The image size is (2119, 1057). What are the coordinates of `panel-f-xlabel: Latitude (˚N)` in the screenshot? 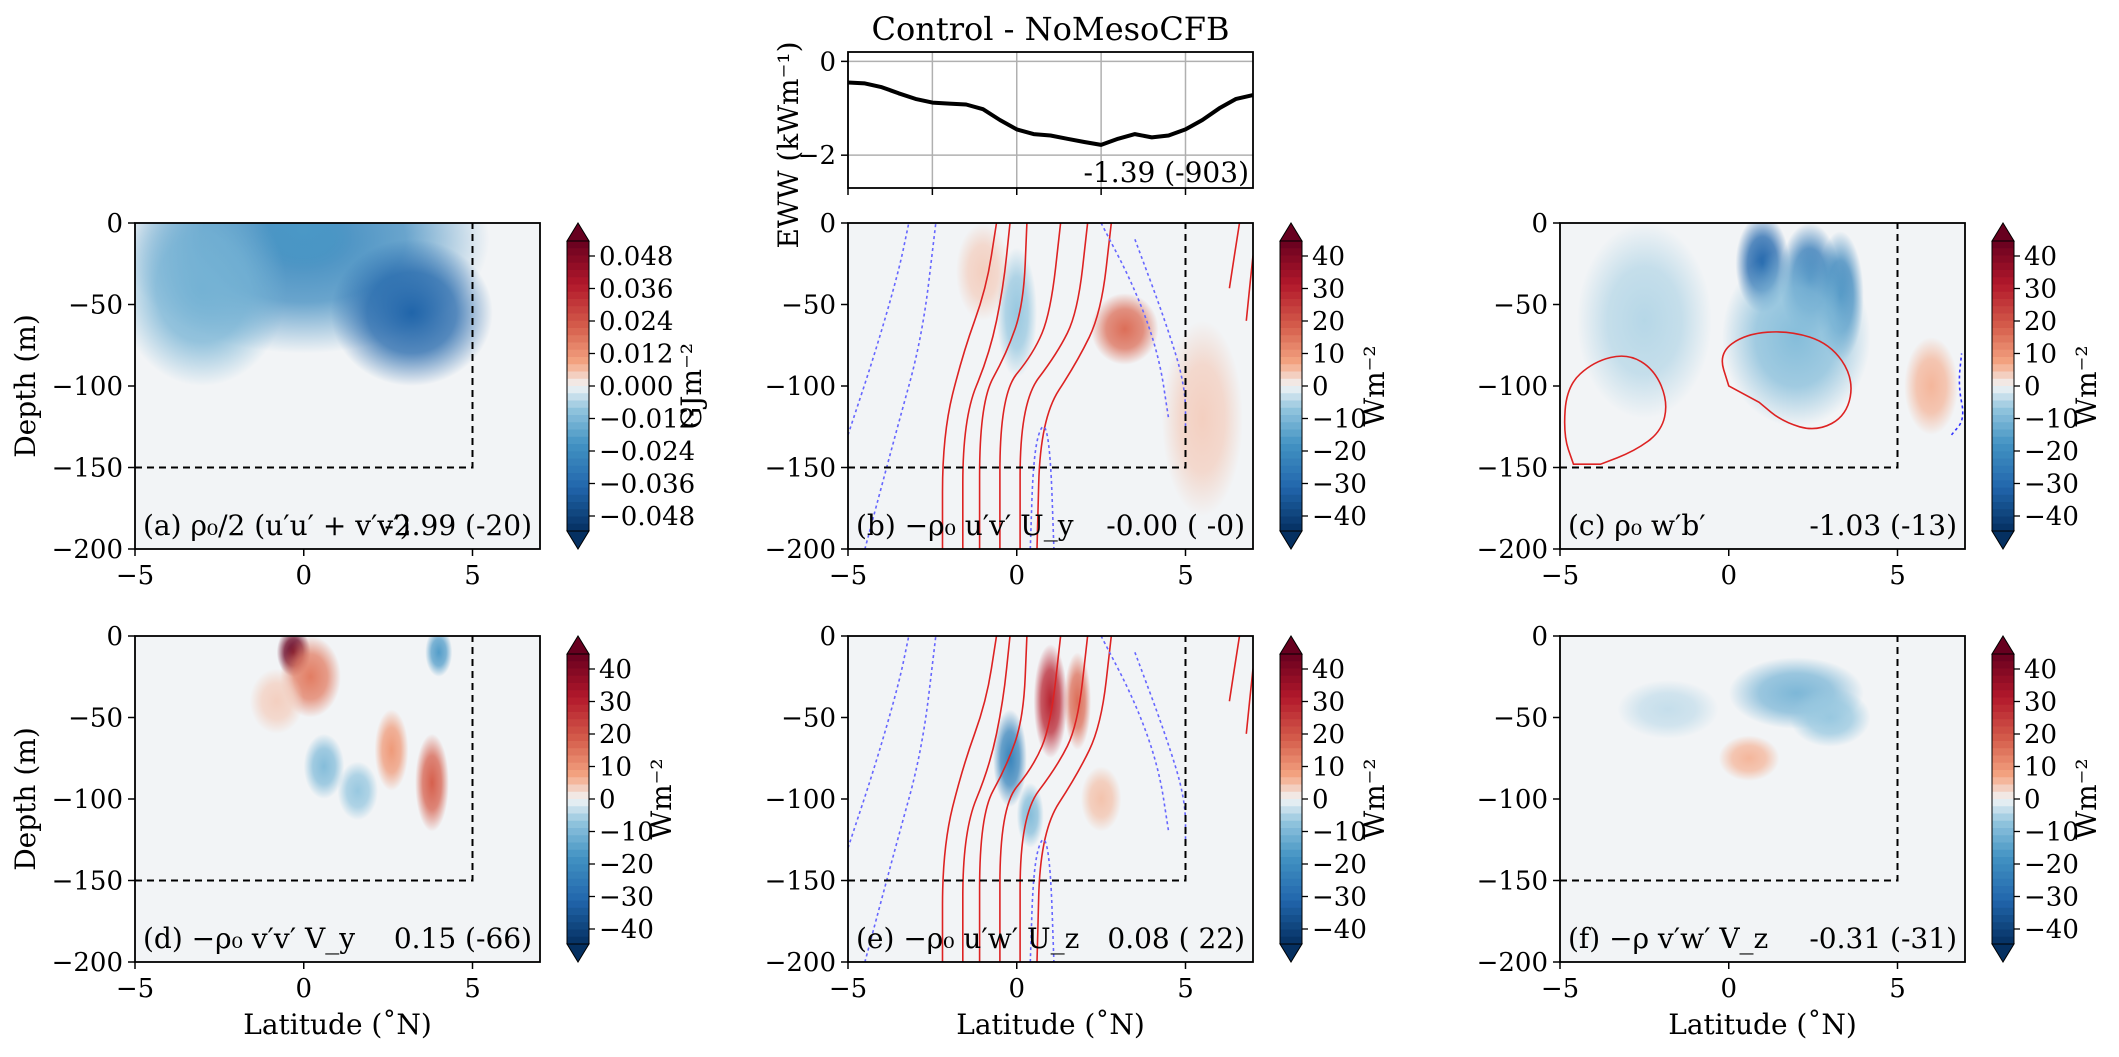 It's located at (1762, 1024).